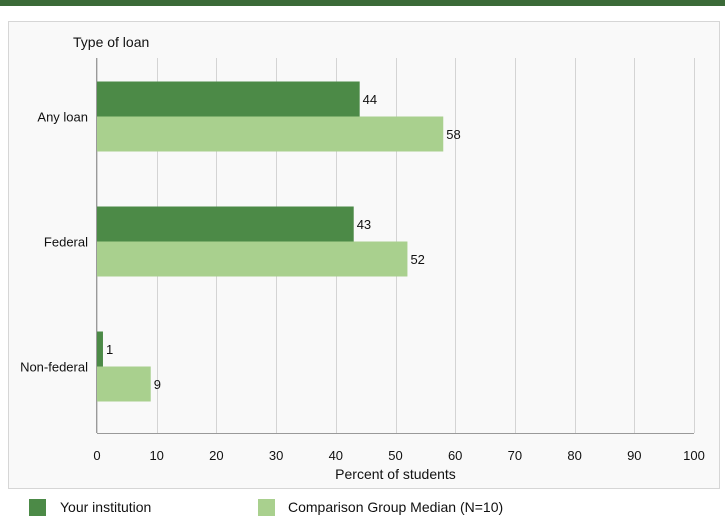 The height and width of the screenshot is (518, 725). I want to click on data-label-your-institution-non-federal: 1, so click(109, 349).